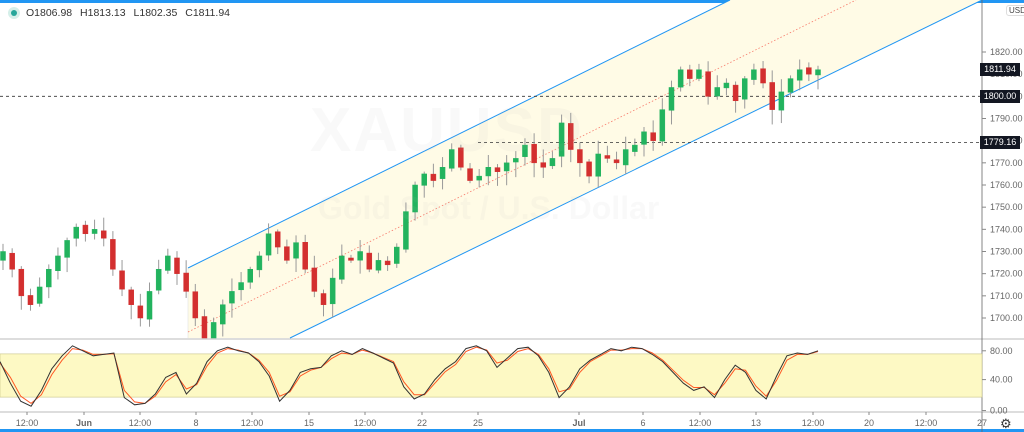  I want to click on close-value: C1811.94, so click(207, 13).